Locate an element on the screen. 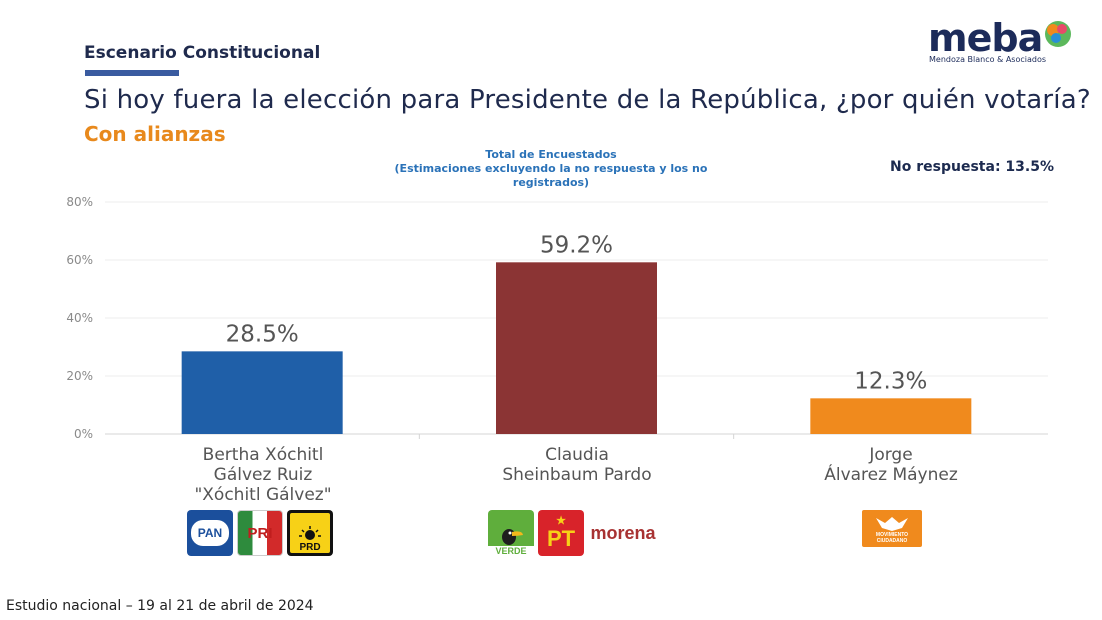  section-label: Escenario Constitucional is located at coordinates (202, 53).